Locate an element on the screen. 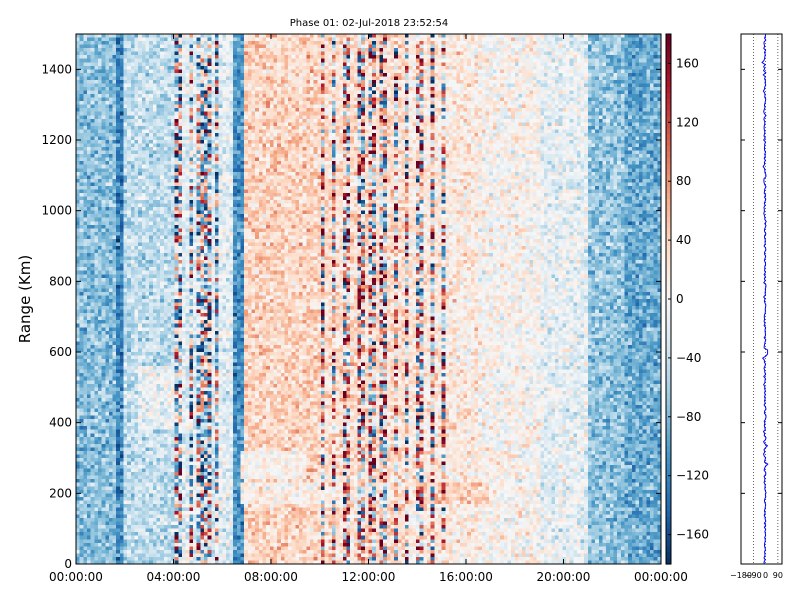 This screenshot has height=600, width=800. profile-tick-label: 90 is located at coordinates (778, 575).